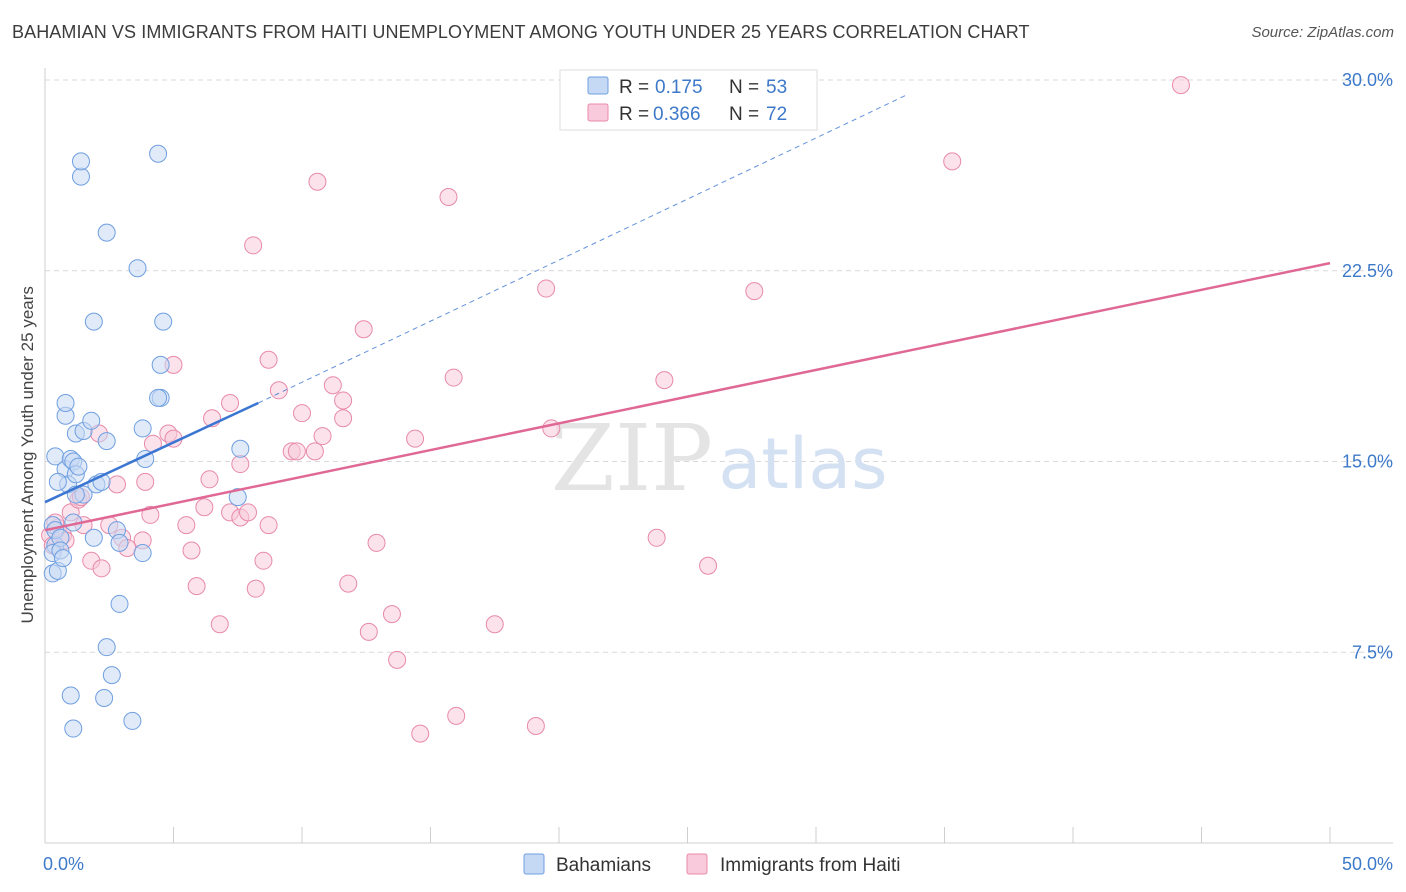 Image resolution: width=1406 pixels, height=892 pixels. I want to click on x-tick-label: 50.0%, so click(1367, 864).